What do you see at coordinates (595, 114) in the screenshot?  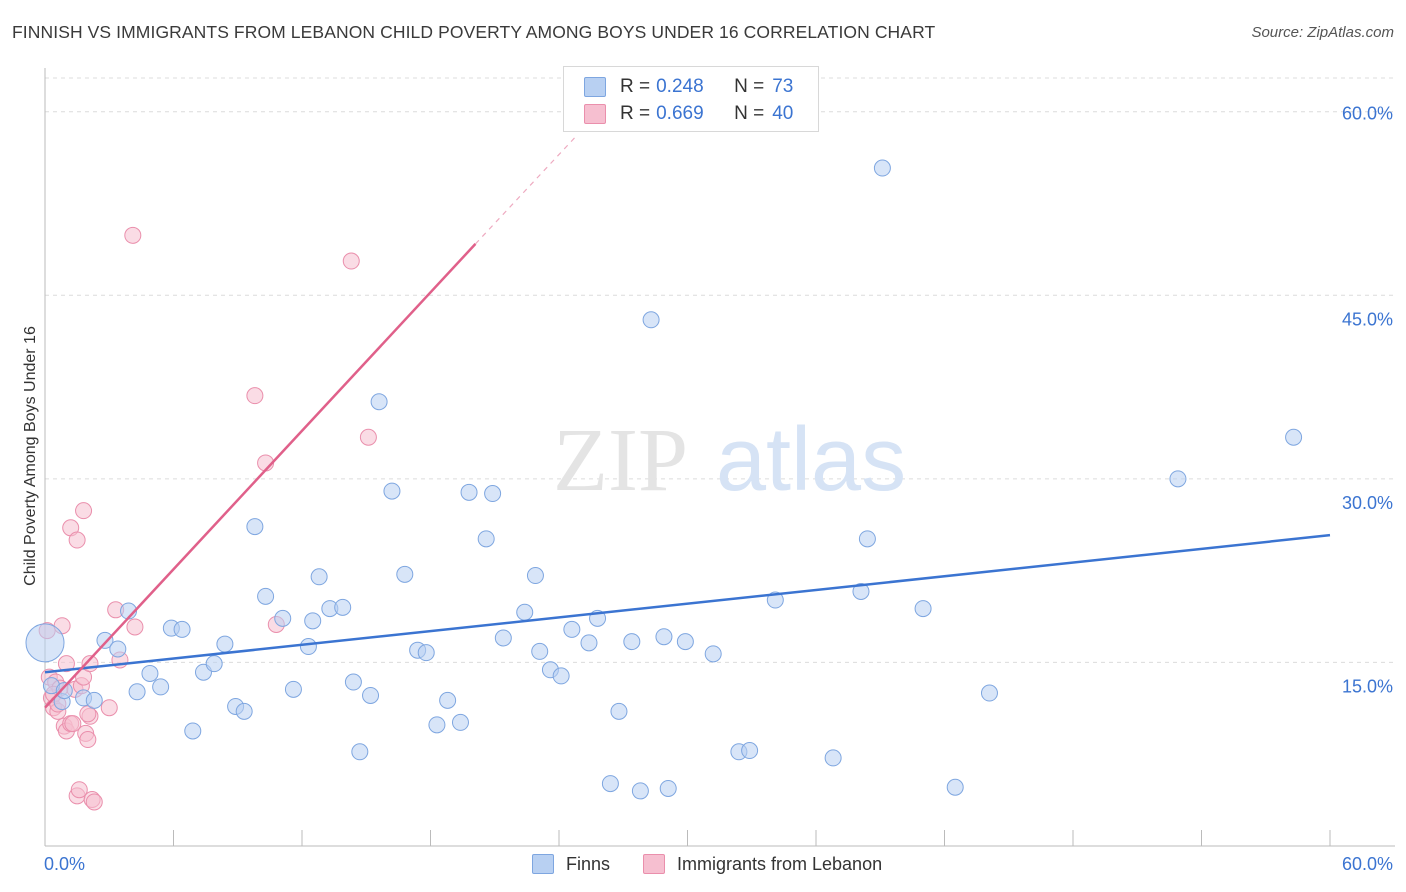 I see `legend-swatch-lebanon` at bounding box center [595, 114].